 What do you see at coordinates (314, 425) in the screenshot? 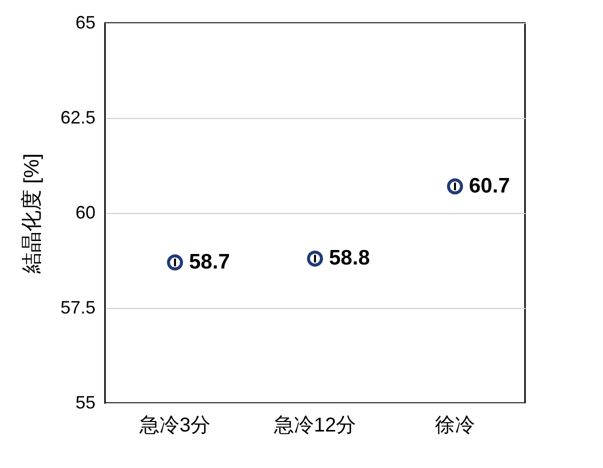
I see `x-tick-label: 急冷12分` at bounding box center [314, 425].